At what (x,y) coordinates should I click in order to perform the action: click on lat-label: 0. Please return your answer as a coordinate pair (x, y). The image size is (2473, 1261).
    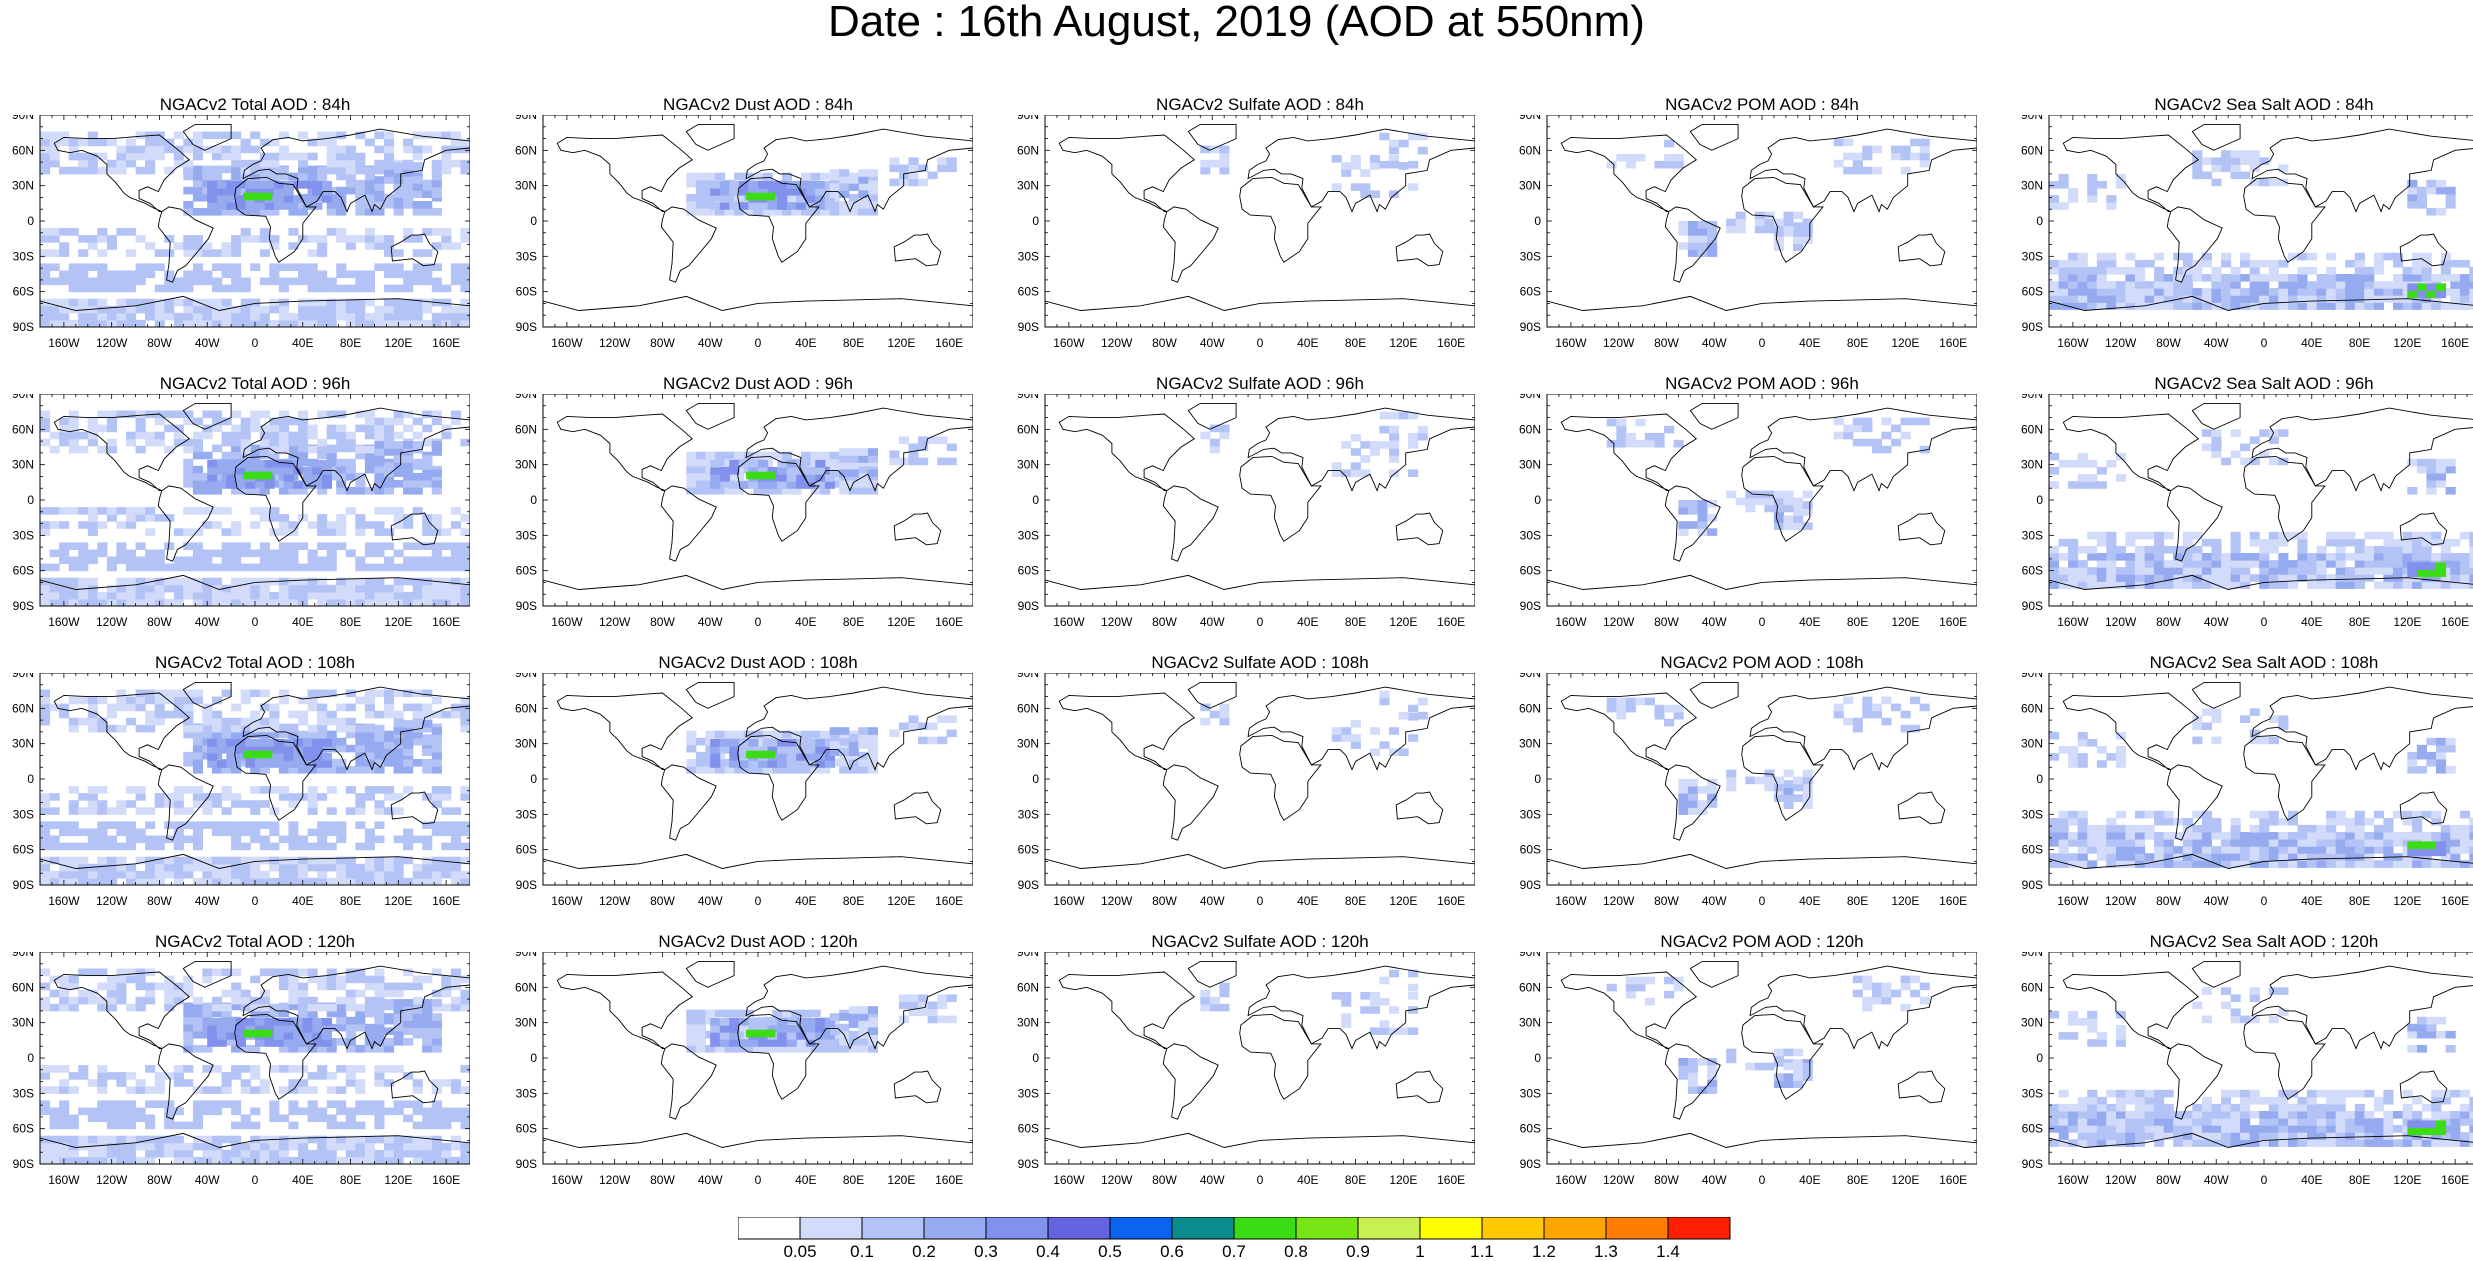
    Looking at the image, I should click on (2039, 221).